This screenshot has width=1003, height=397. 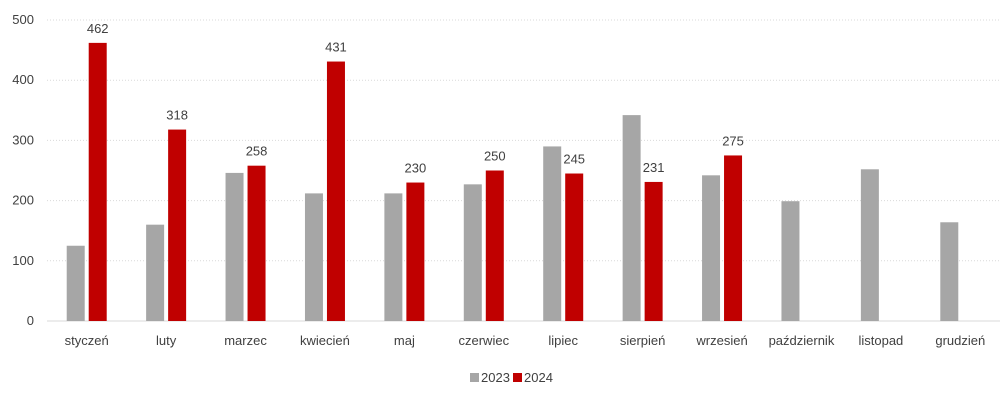 I want to click on data-label-2024-6: 245, so click(x=574, y=159).